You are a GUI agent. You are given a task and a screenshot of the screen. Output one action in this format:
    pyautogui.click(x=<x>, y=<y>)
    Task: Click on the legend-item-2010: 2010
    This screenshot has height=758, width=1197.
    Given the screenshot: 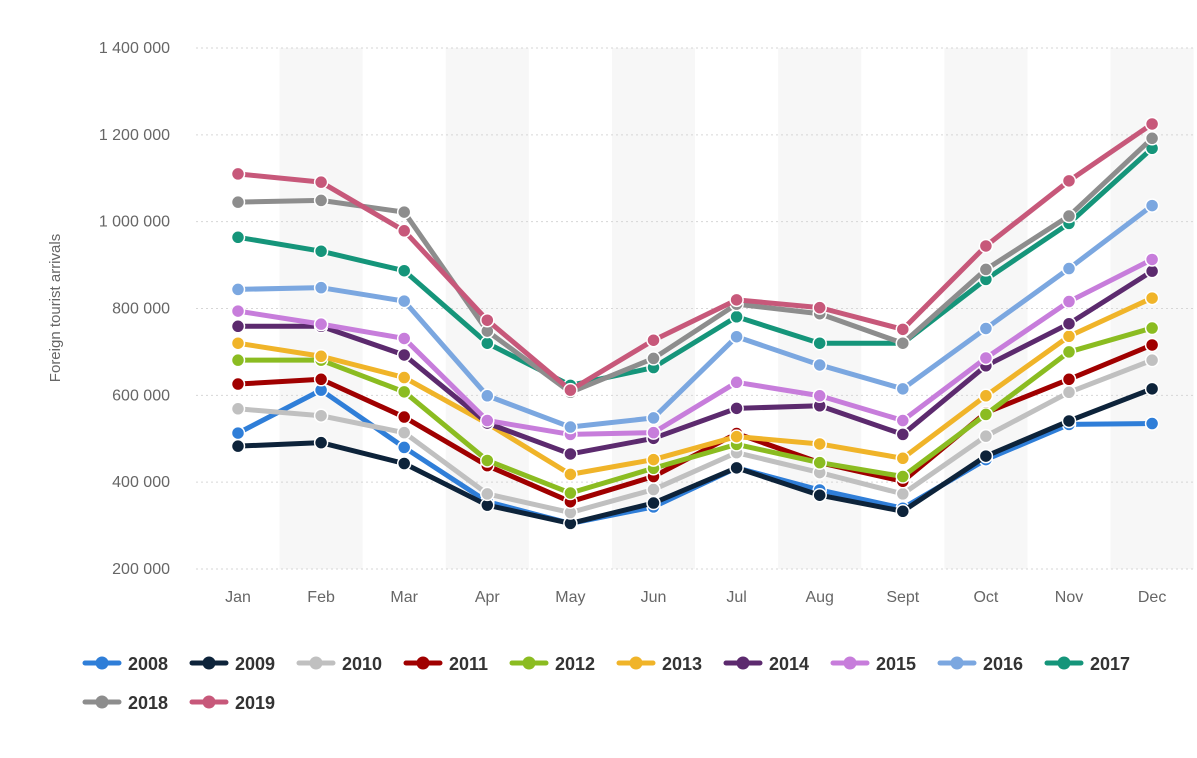 What is the action you would take?
    pyautogui.click(x=339, y=664)
    